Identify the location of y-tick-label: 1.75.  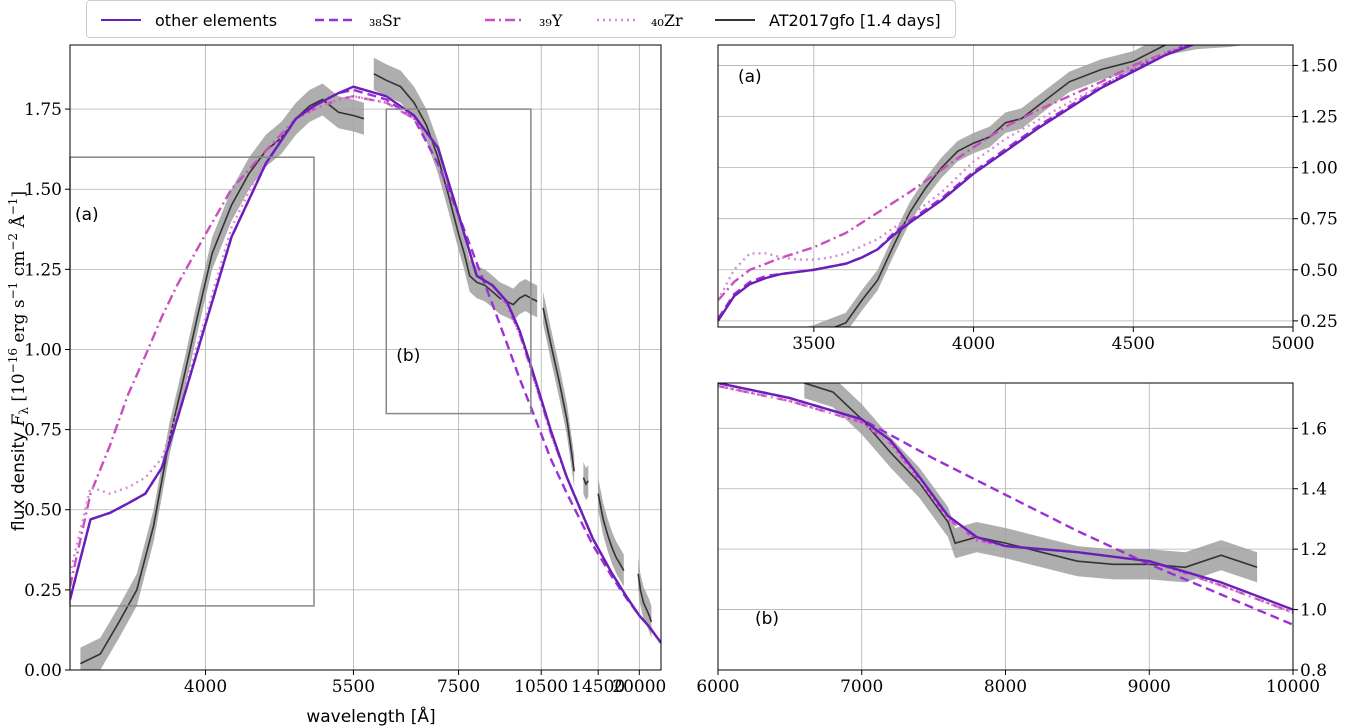
(43, 110).